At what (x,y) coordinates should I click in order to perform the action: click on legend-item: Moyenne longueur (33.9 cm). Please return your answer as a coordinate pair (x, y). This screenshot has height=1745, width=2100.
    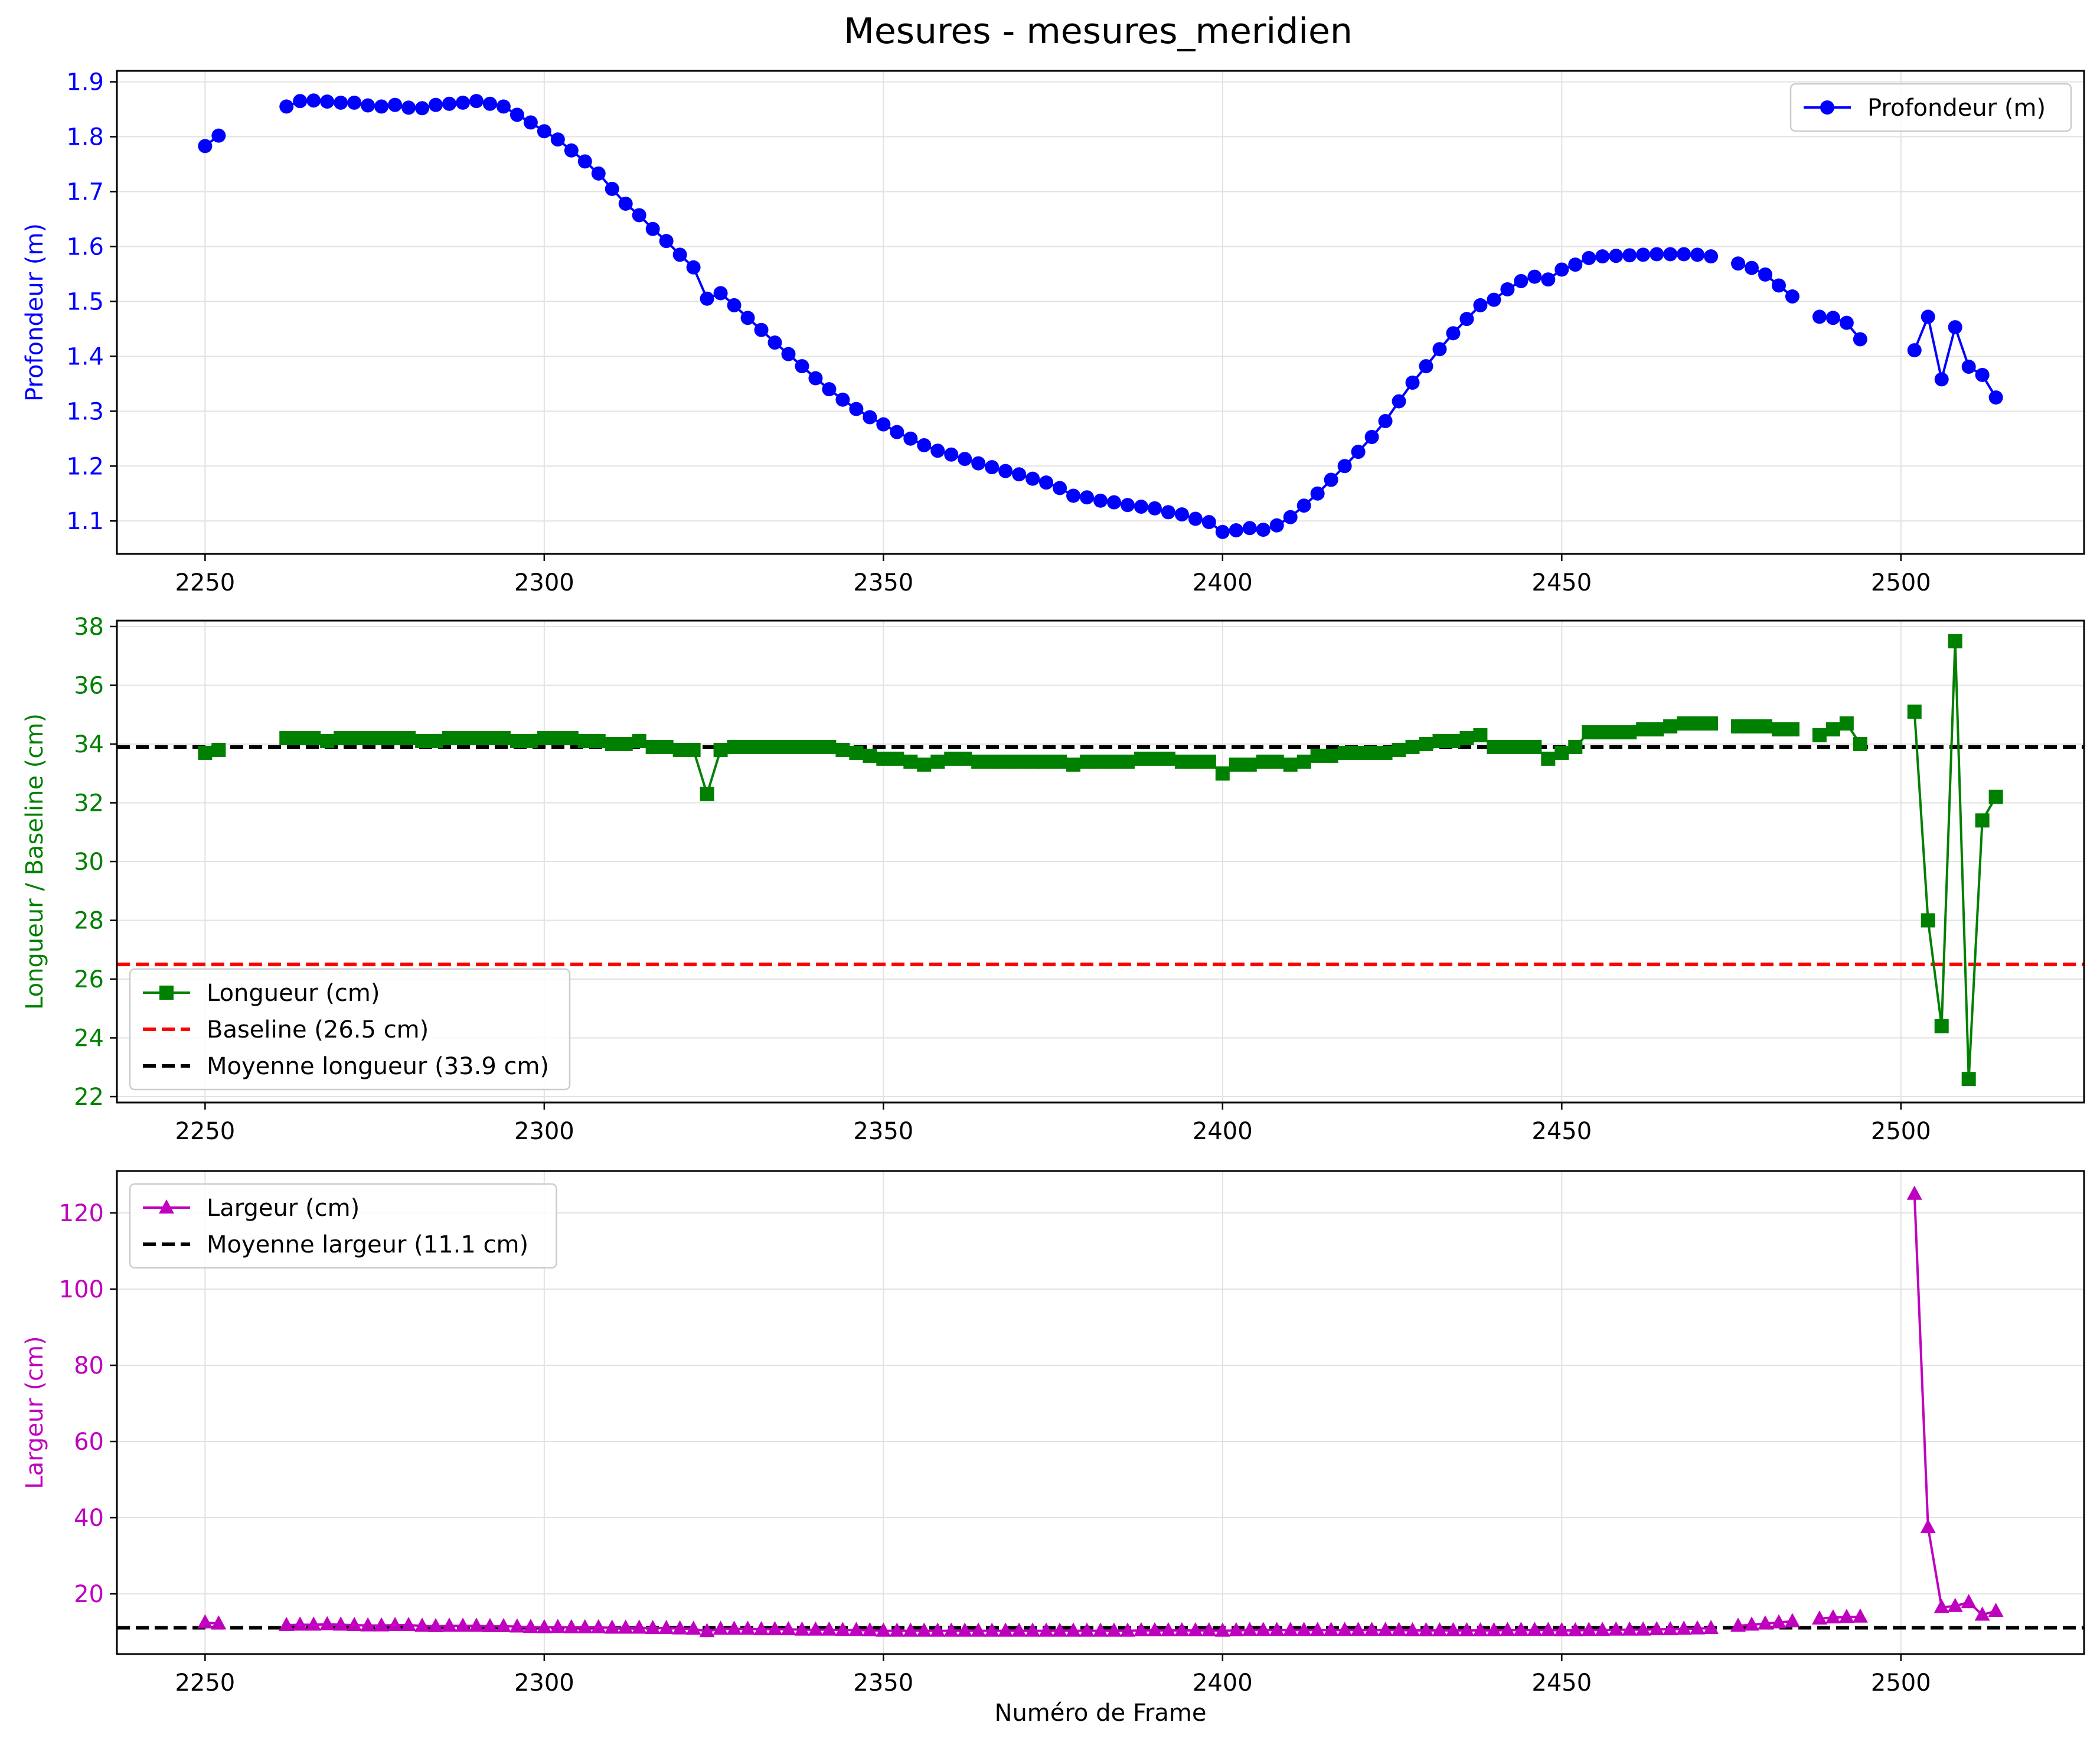
    Looking at the image, I should click on (346, 1066).